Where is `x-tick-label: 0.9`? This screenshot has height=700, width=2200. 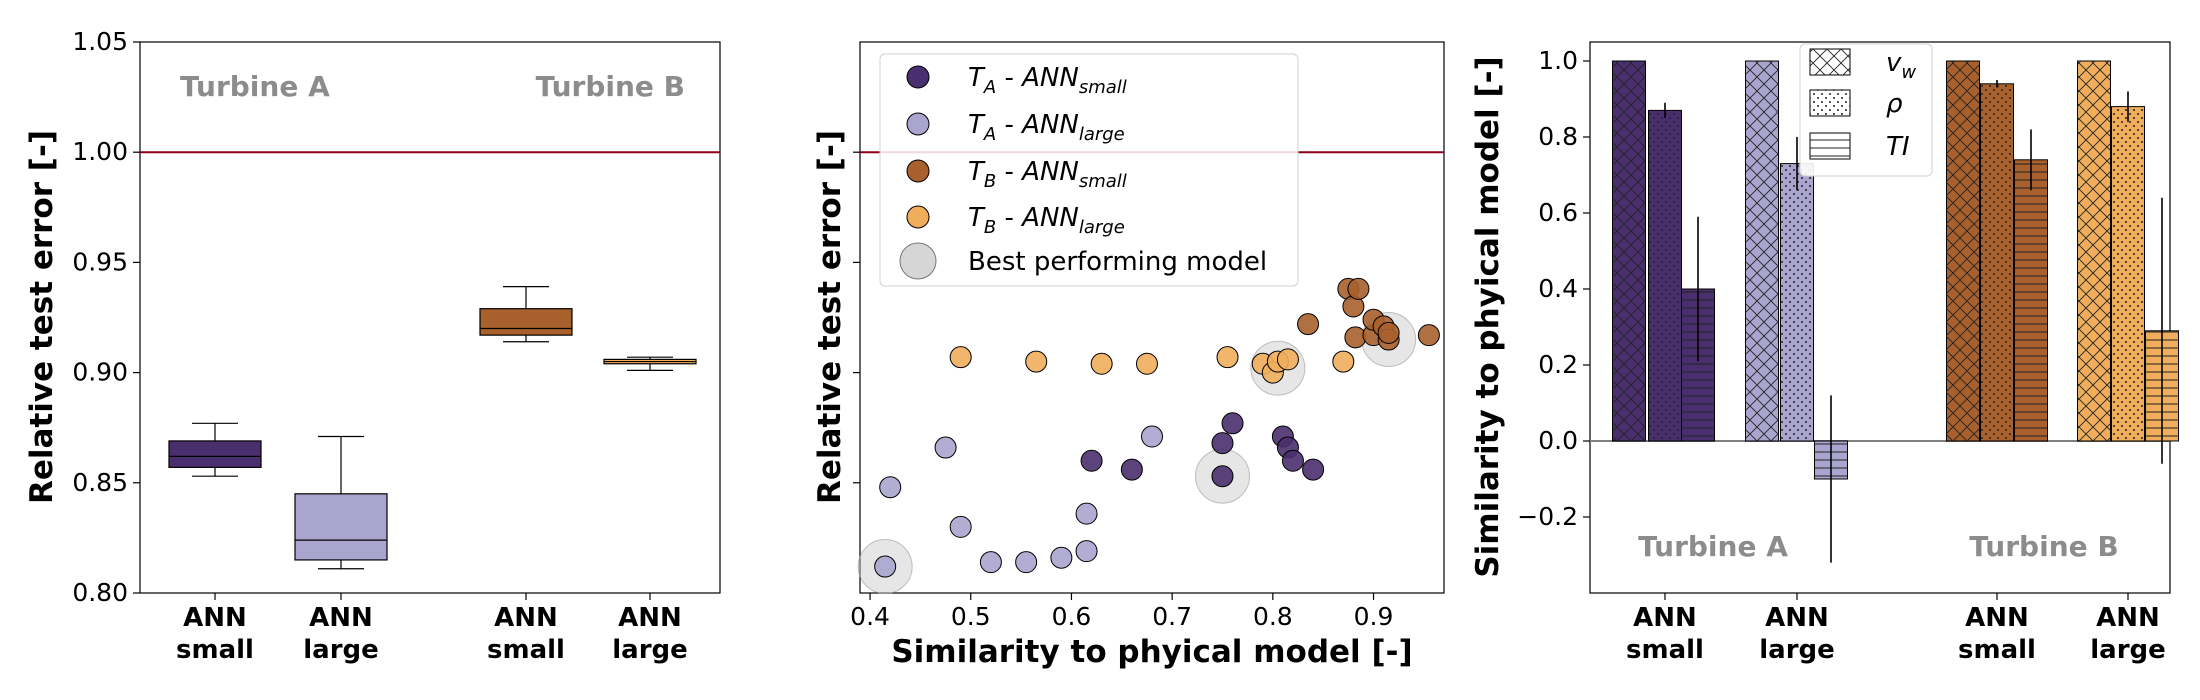
x-tick-label: 0.9 is located at coordinates (1374, 616).